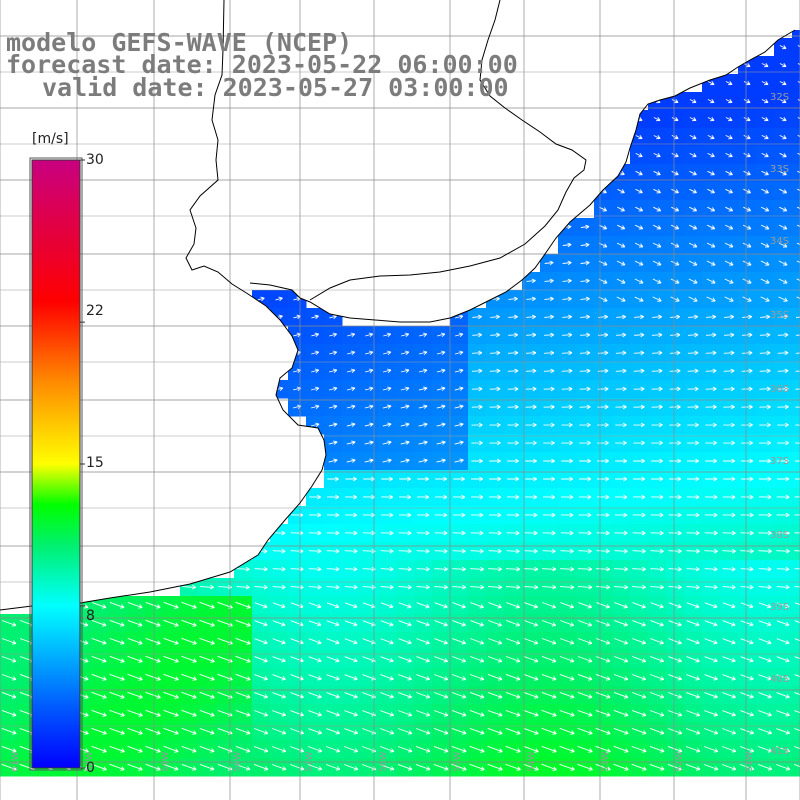 This screenshot has width=800, height=800. I want to click on colorbar, so click(57, 464).